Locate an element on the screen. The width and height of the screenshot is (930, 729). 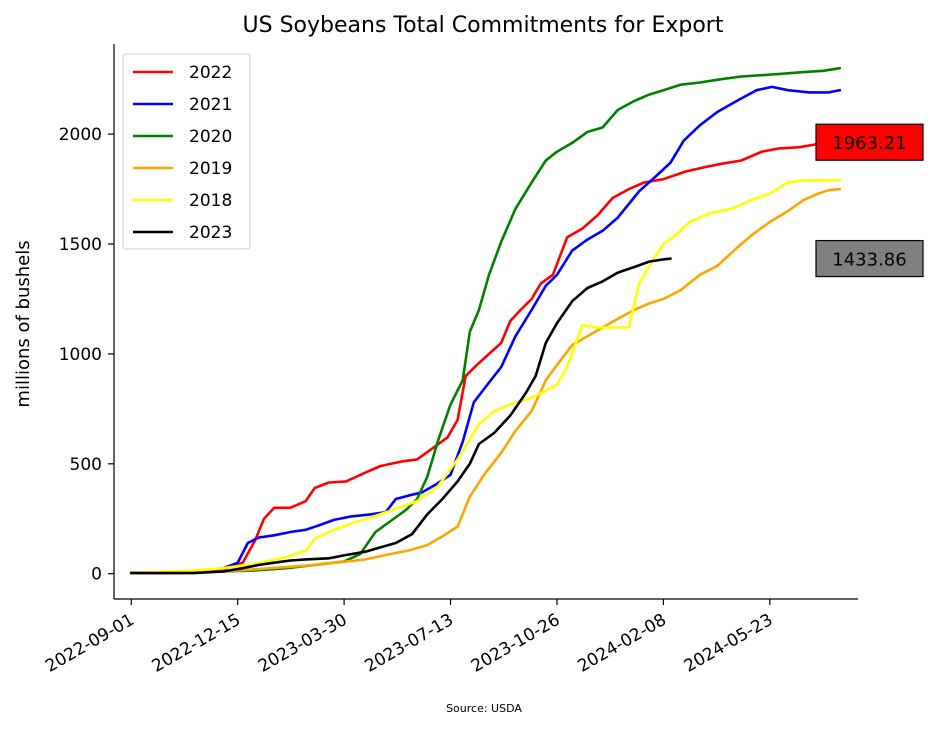
end-value-labels: 1963.21 1433.86 is located at coordinates (869, 200).